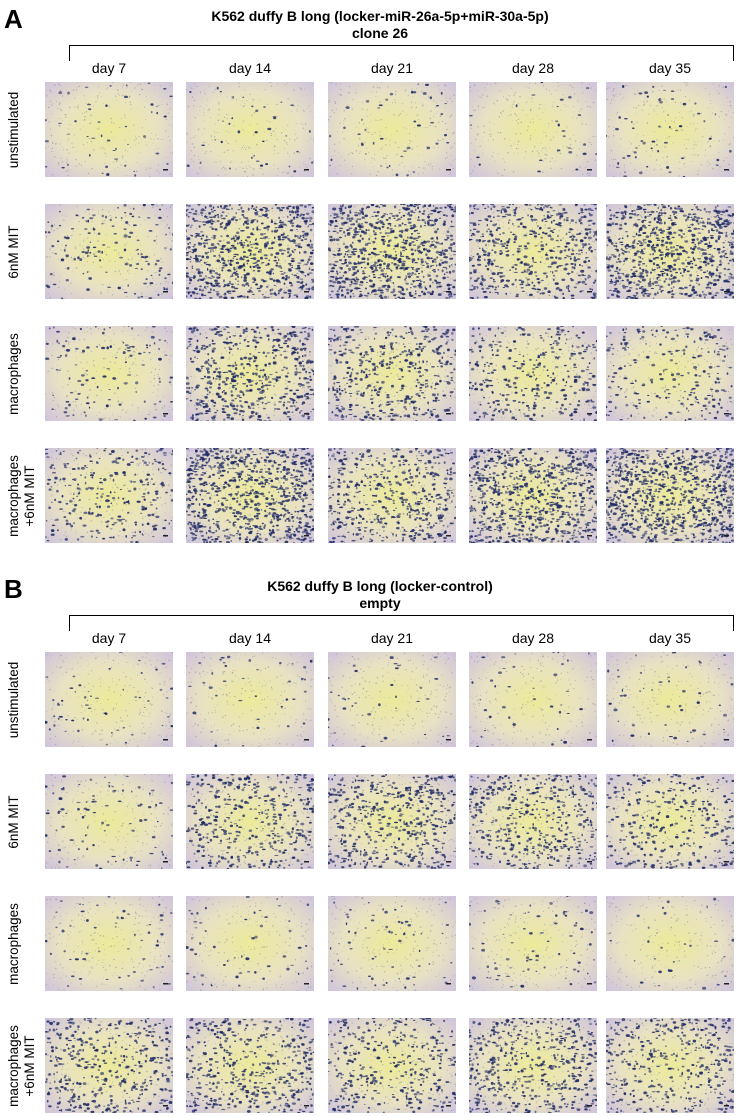  I want to click on day-label: day 28, so click(533, 68).